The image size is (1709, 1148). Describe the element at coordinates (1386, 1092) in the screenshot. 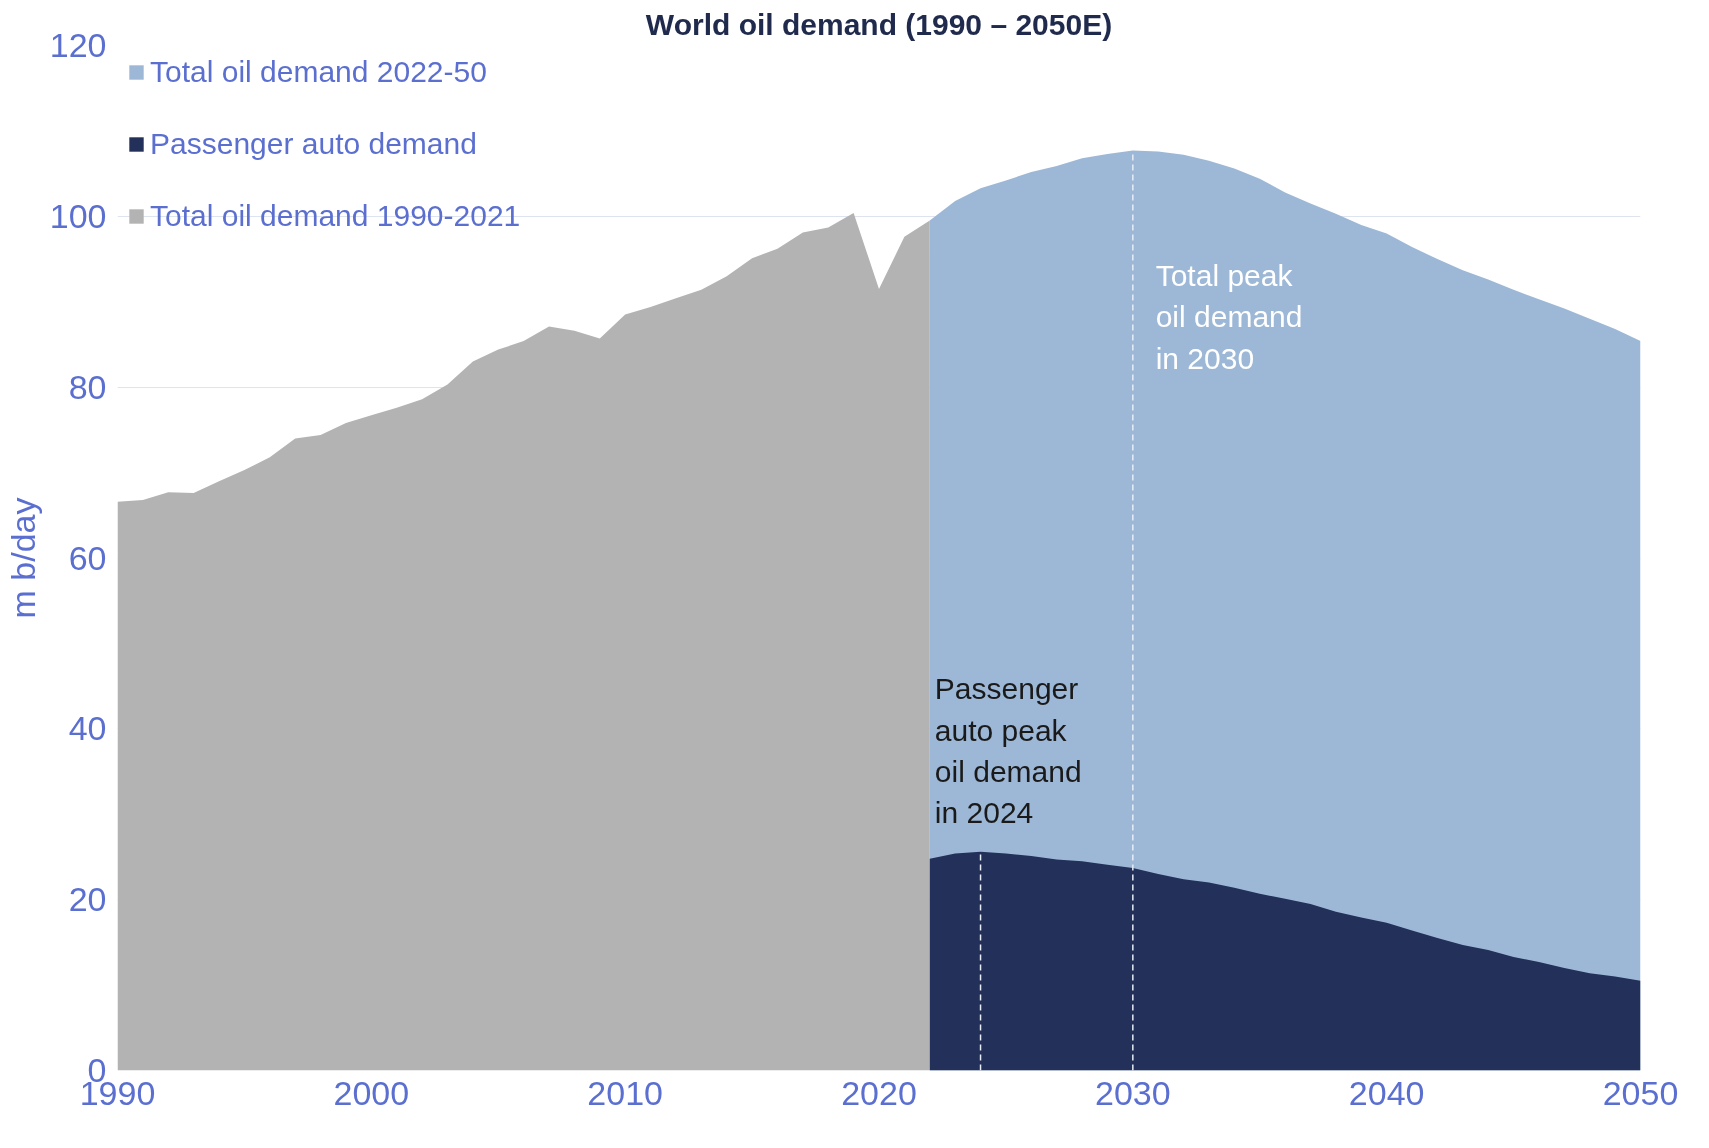

I see `x-tick-label: 2040` at that location.